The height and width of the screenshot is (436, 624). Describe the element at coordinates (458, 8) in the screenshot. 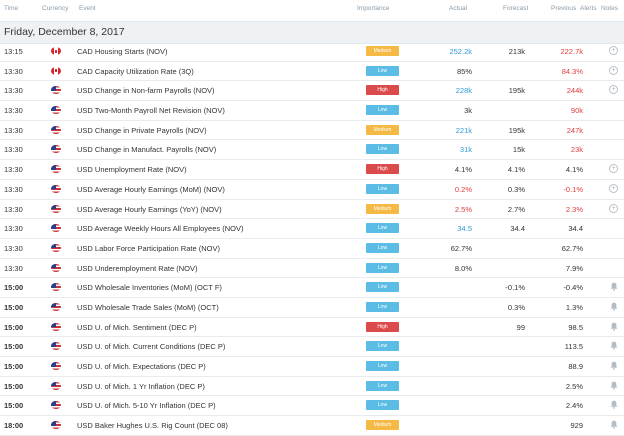

I see `header-actual: Actual` at that location.